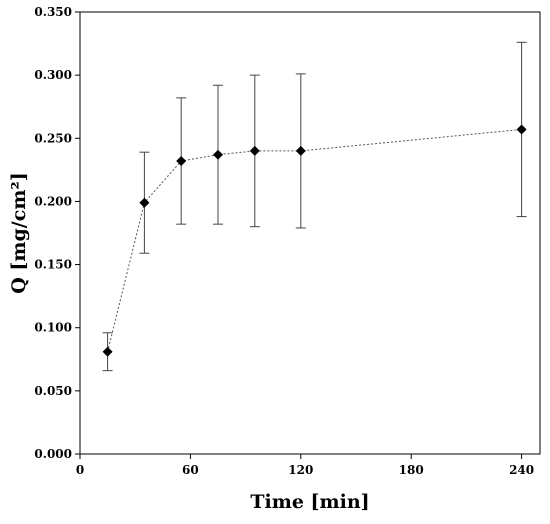  I want to click on y-axis: 0.000 0.050 0.100 0.150 0.200 0.250 0.300 0.350, so click(57, 233).